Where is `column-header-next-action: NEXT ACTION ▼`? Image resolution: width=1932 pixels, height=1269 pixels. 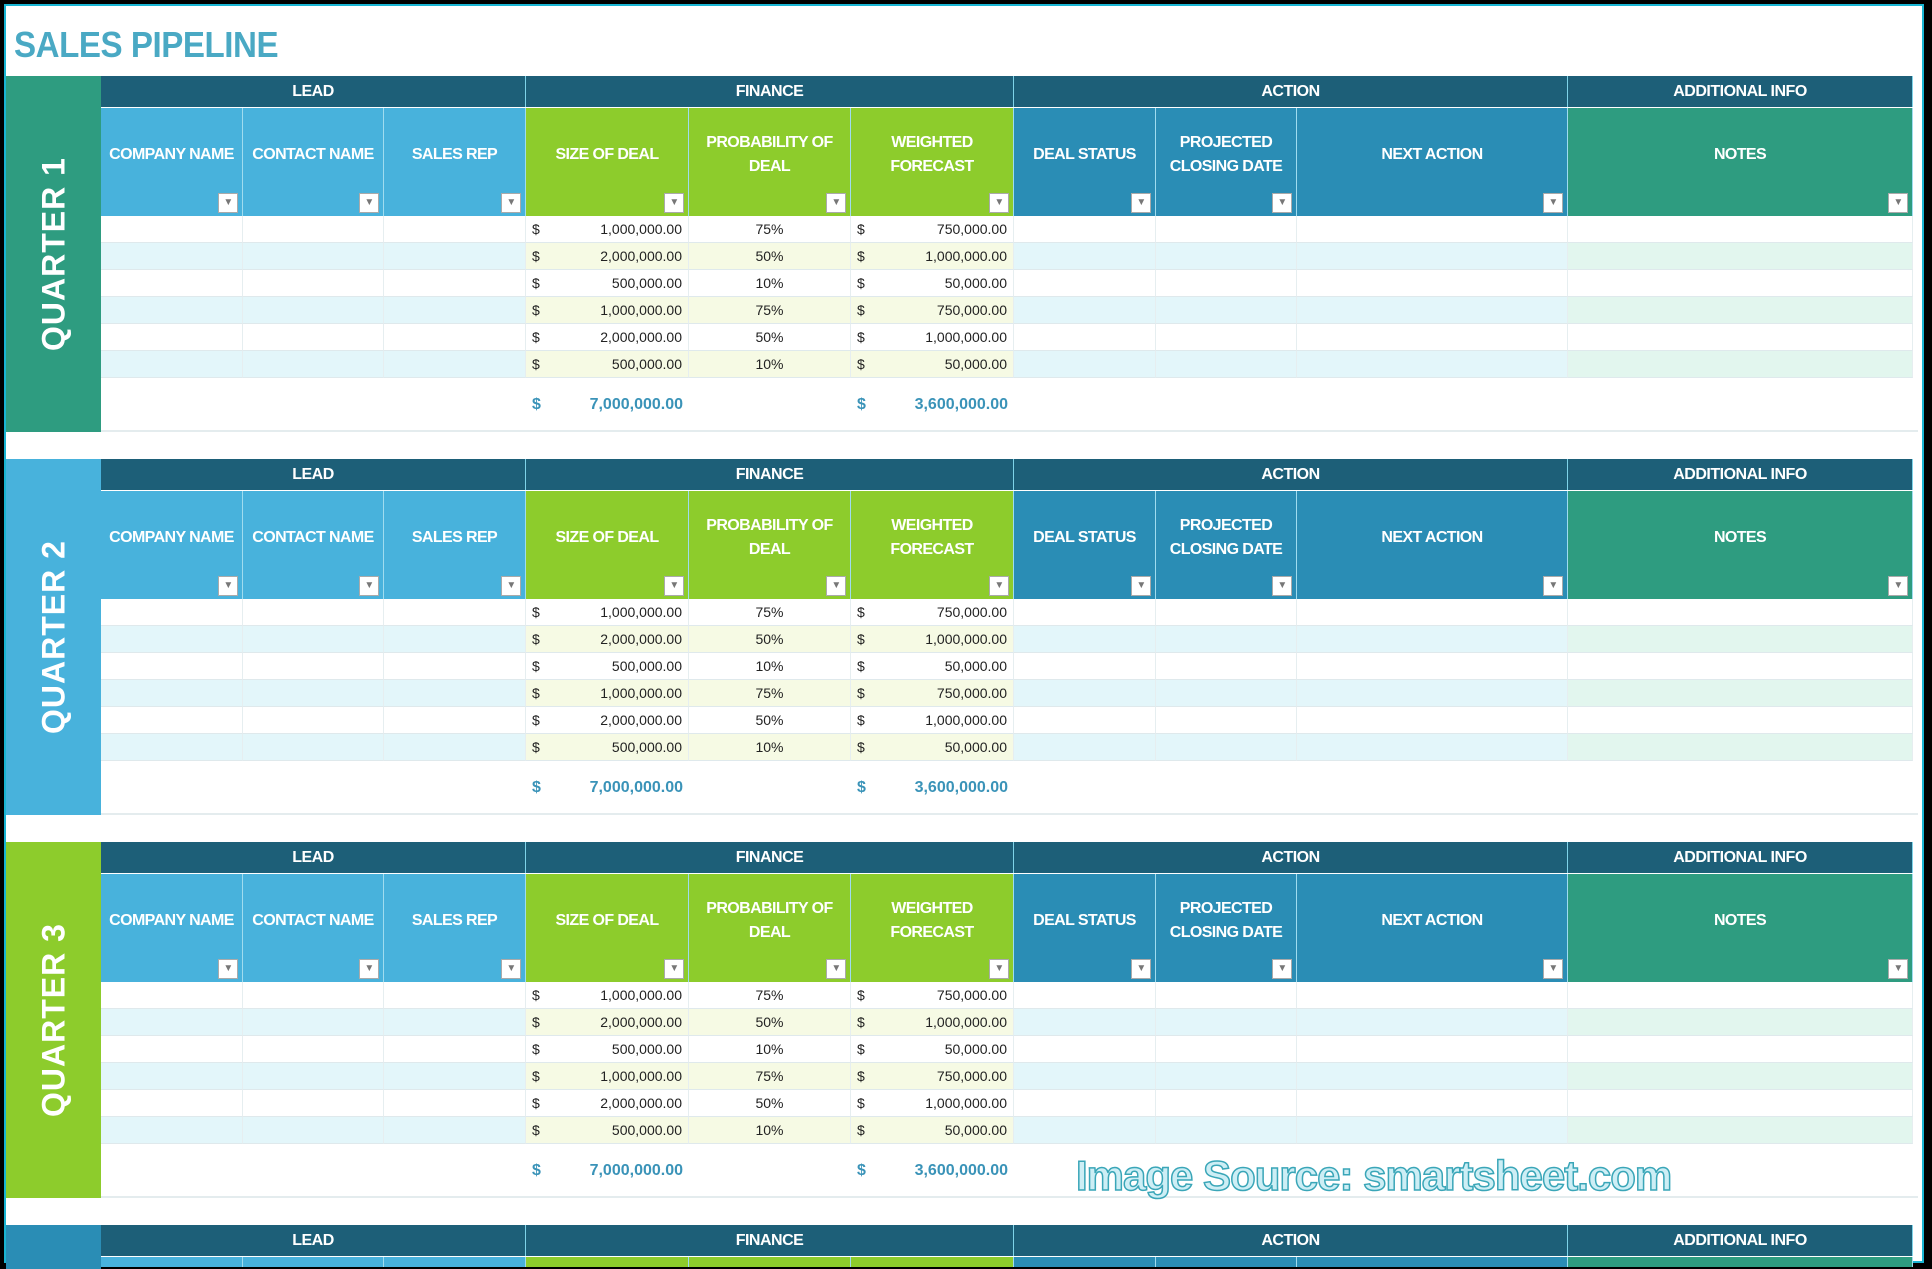 column-header-next-action: NEXT ACTION ▼ is located at coordinates (1432, 162).